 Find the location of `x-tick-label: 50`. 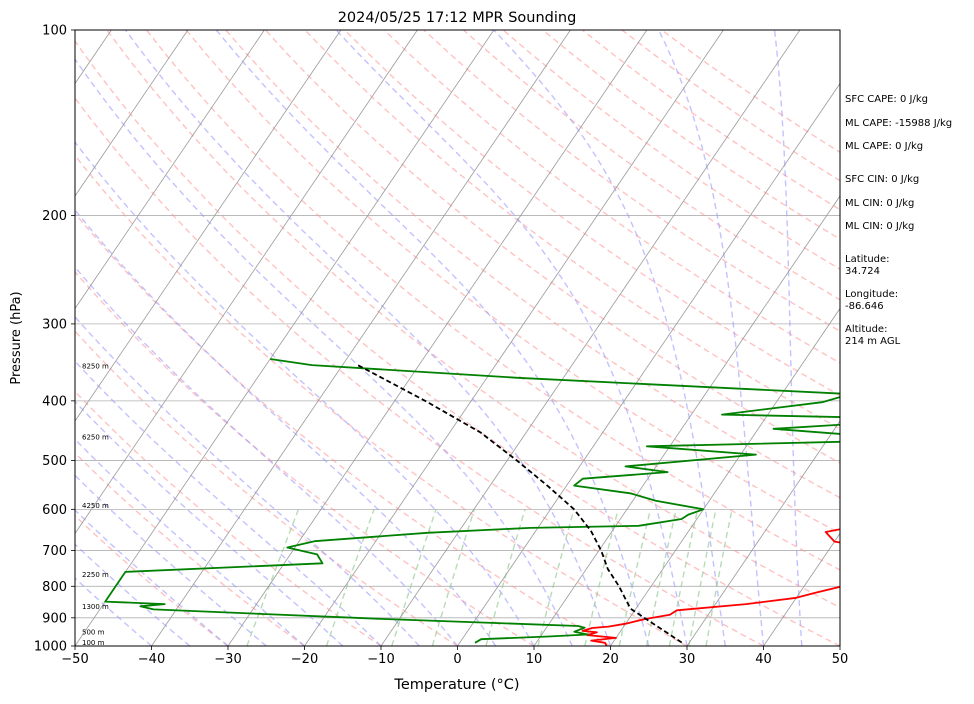

x-tick-label: 50 is located at coordinates (840, 659).